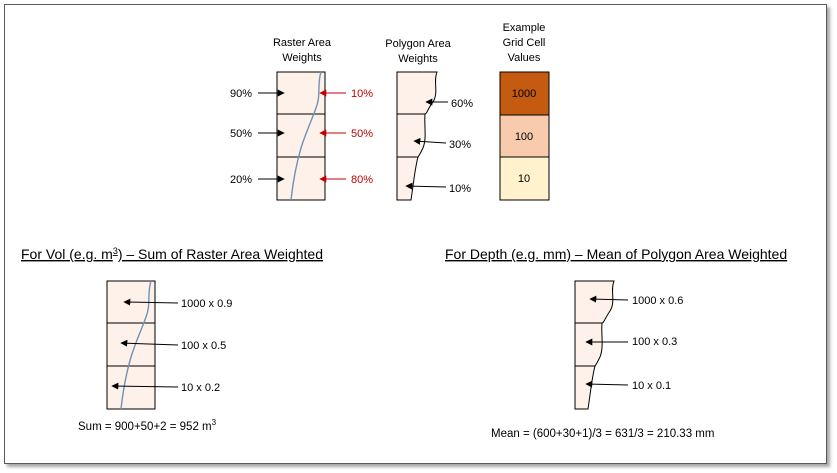  I want to click on polygon-grid-bottom, so click(594, 345).